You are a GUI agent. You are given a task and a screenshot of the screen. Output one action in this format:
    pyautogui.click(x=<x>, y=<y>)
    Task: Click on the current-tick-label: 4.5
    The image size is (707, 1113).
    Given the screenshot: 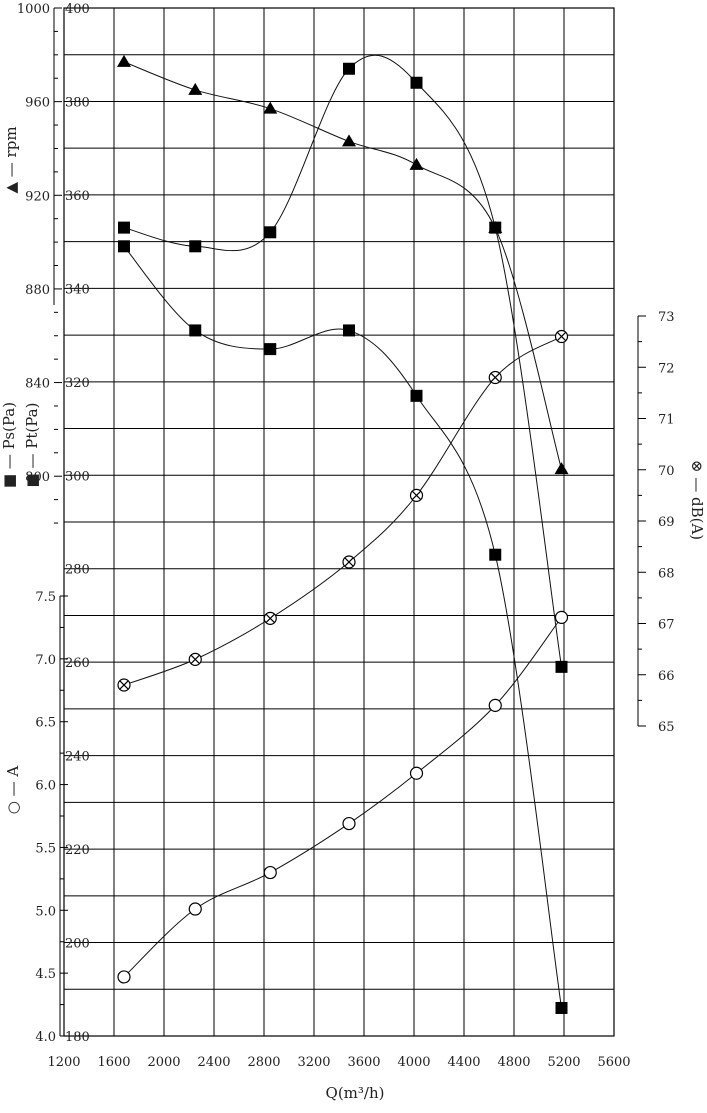 What is the action you would take?
    pyautogui.click(x=45, y=974)
    